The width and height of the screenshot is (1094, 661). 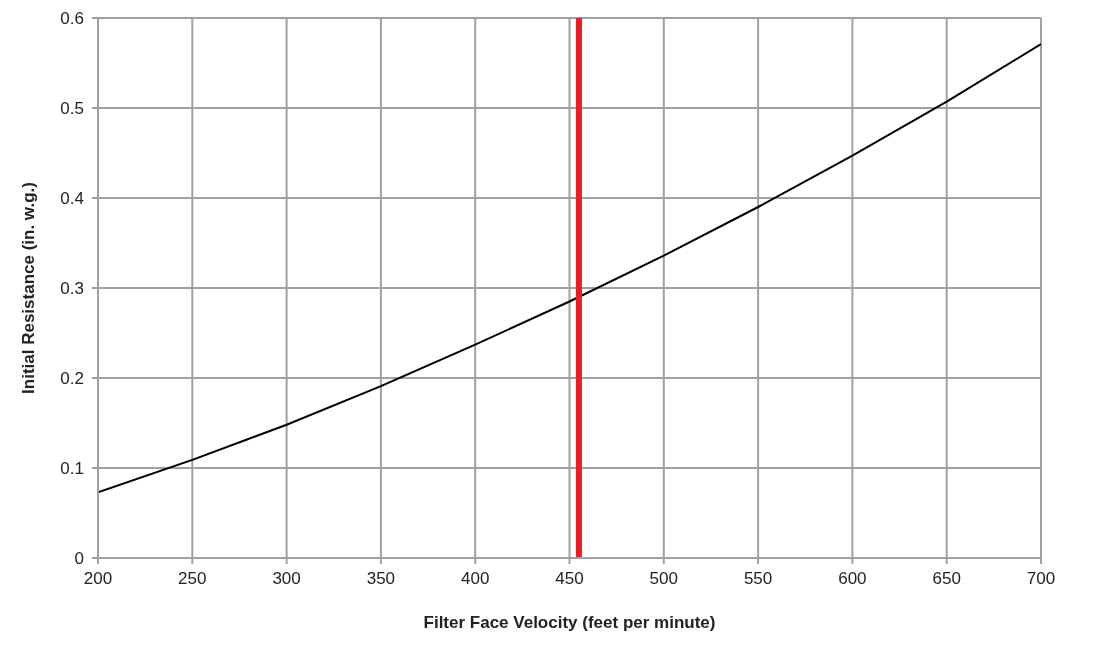 What do you see at coordinates (79, 559) in the screenshot?
I see `y-tick-label: 0` at bounding box center [79, 559].